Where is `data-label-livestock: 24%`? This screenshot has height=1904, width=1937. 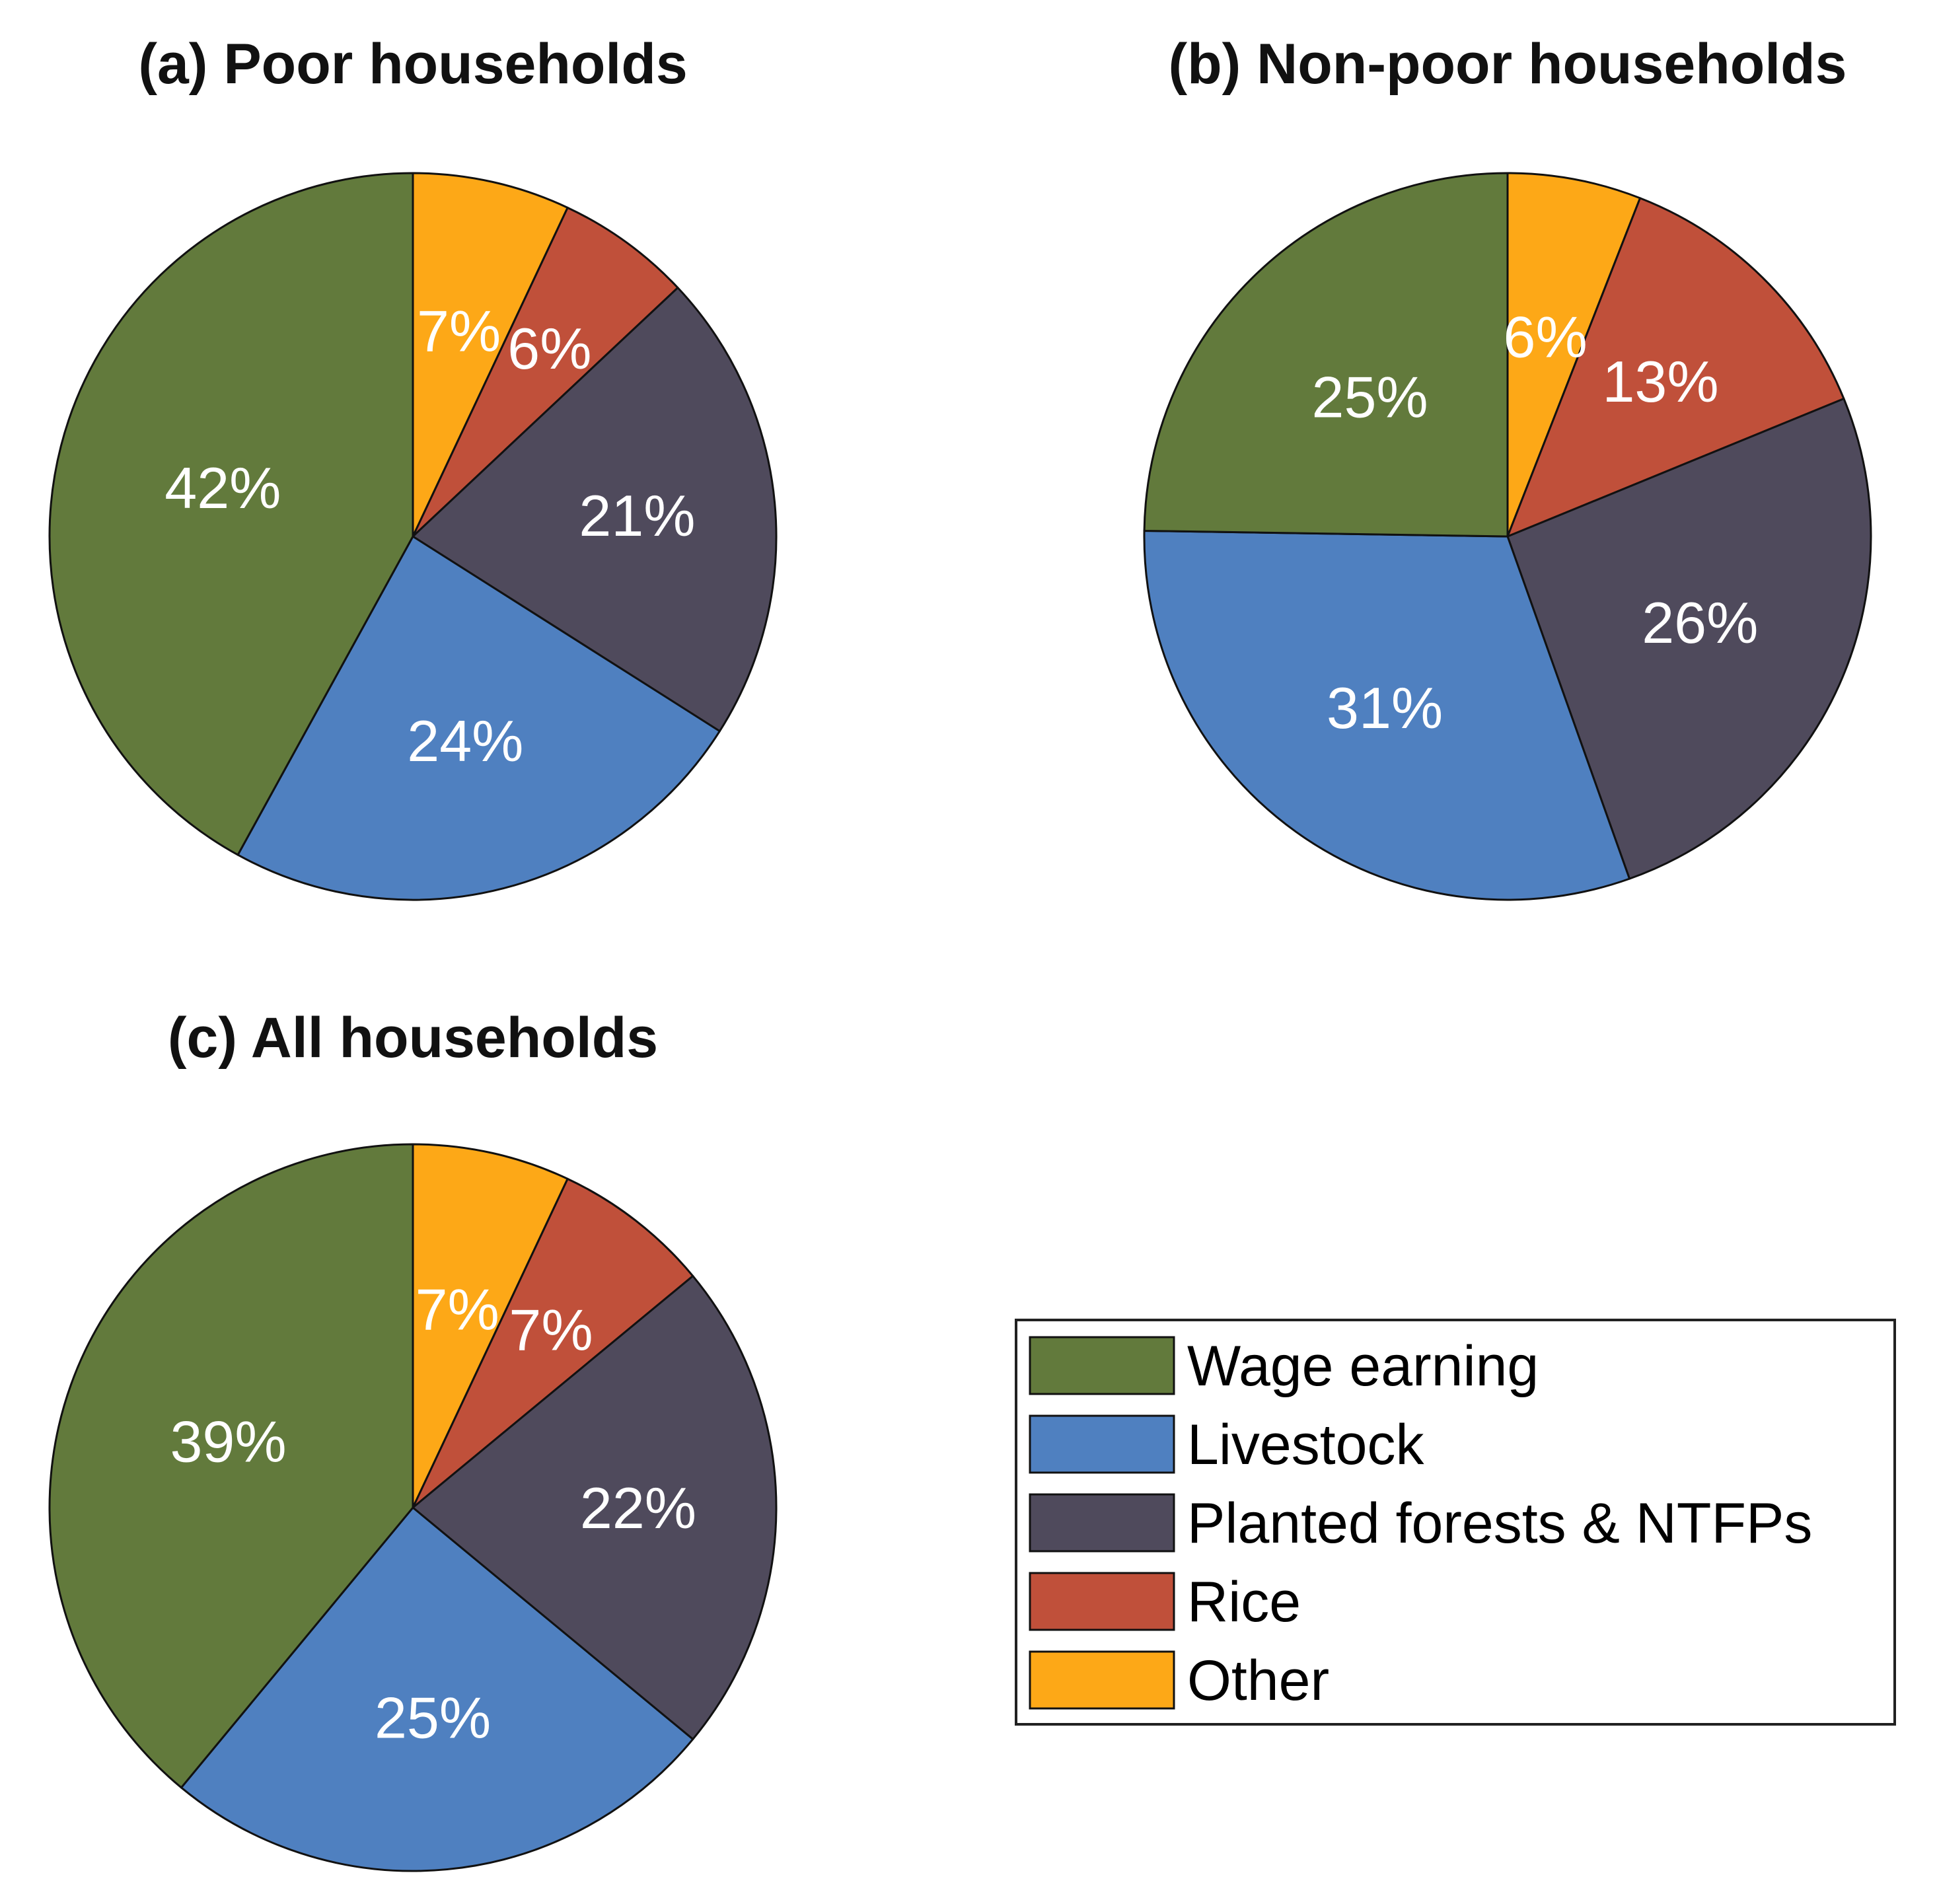 data-label-livestock: 24% is located at coordinates (465, 741).